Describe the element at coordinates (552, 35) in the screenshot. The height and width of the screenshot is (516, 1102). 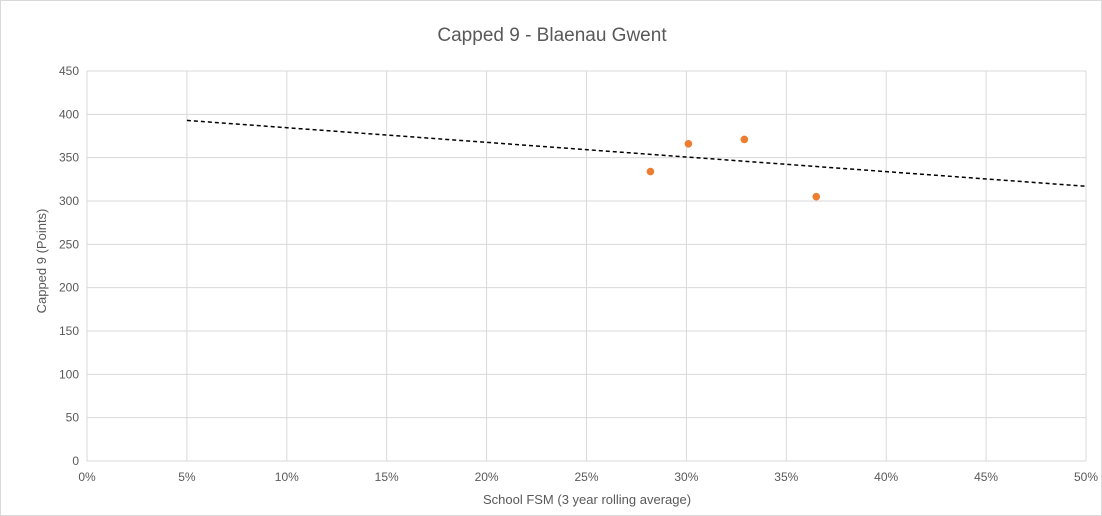
I see `chart-title: Capped 9 - Blaenau Gwent` at that location.